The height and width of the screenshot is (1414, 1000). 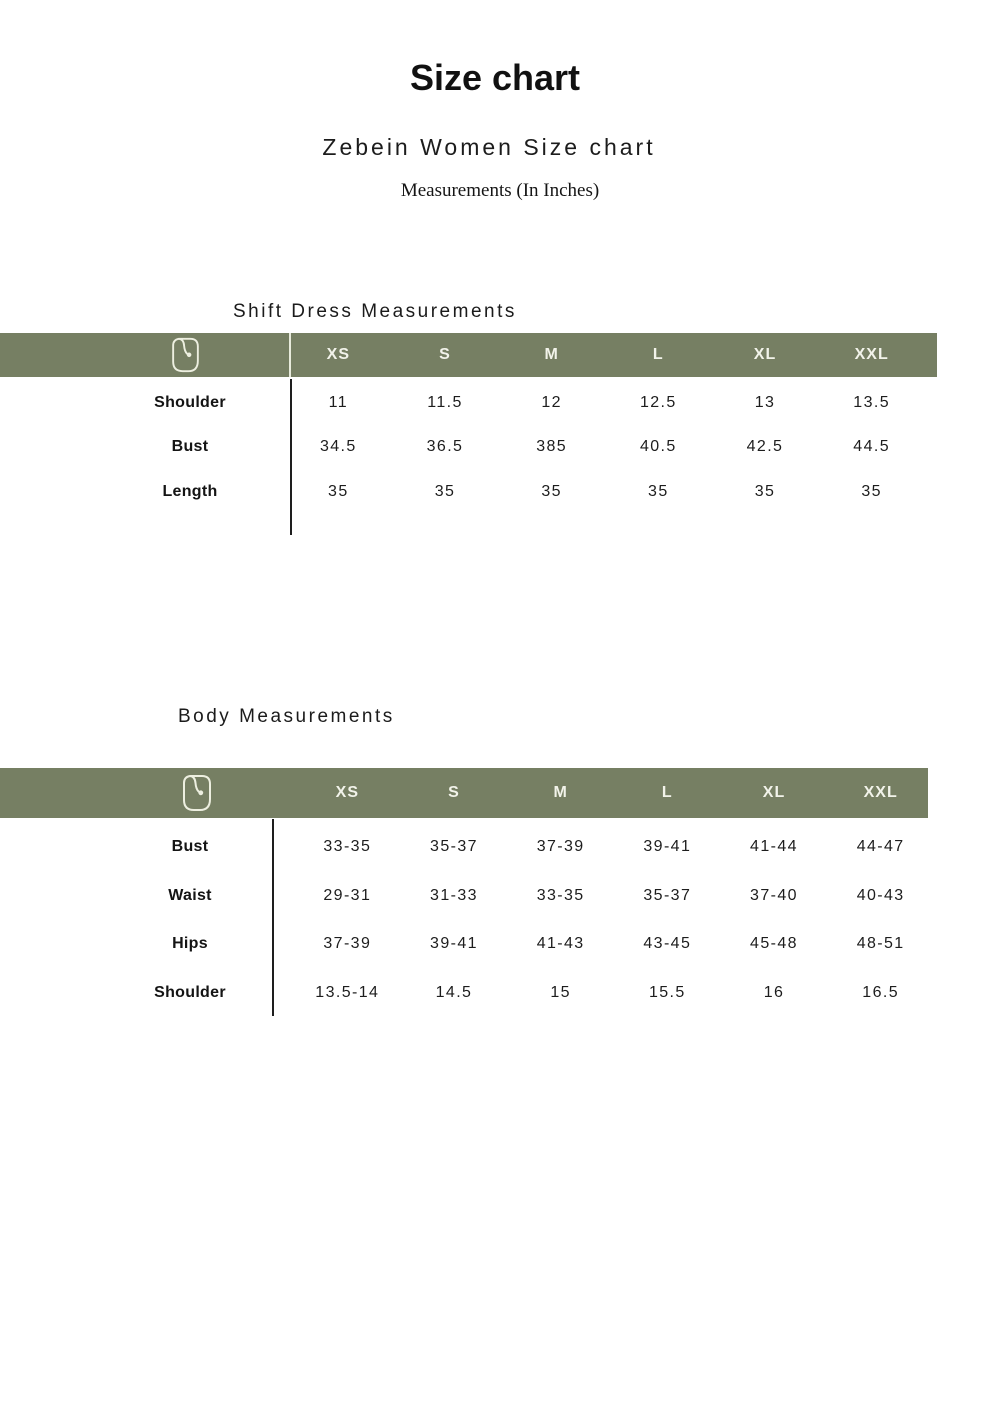 What do you see at coordinates (667, 992) in the screenshot?
I see `cell-value: 15.5` at bounding box center [667, 992].